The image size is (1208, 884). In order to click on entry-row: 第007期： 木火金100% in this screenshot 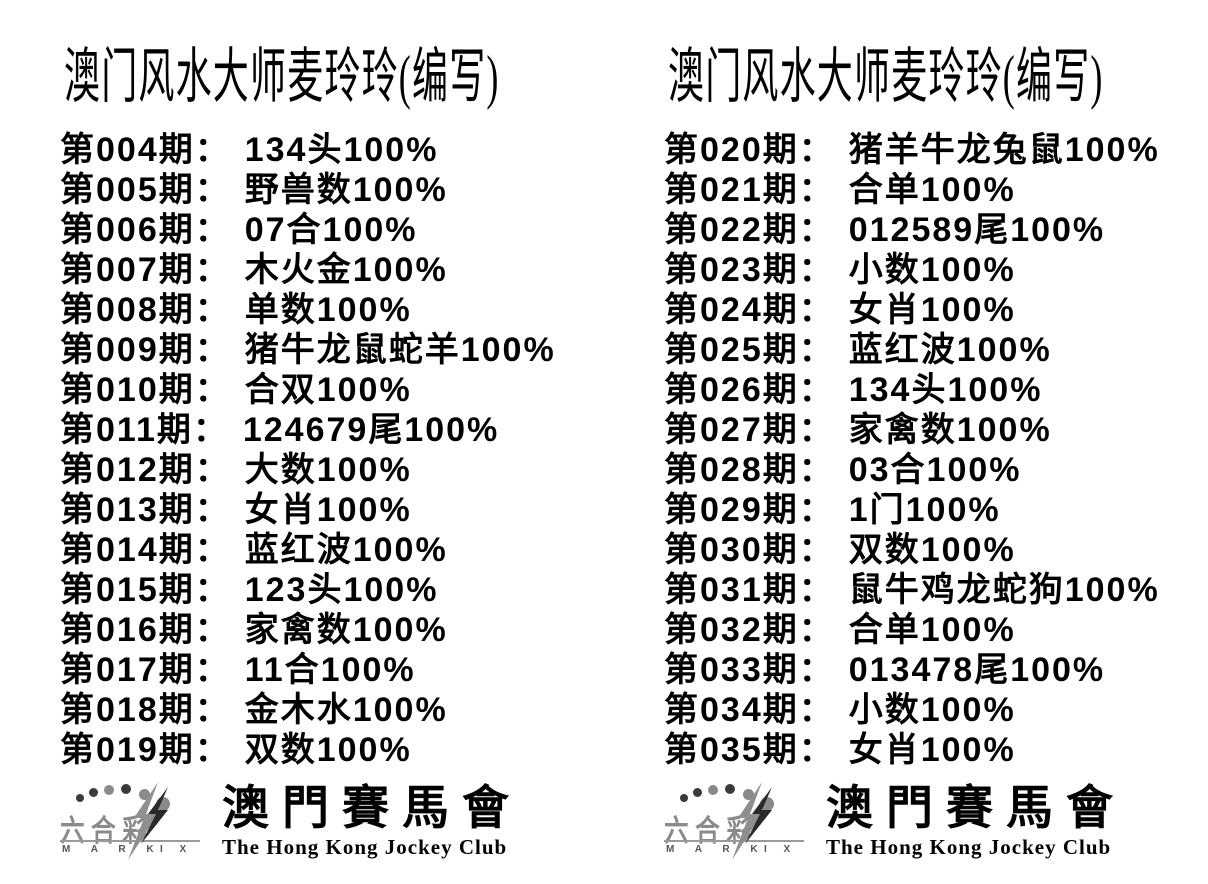, I will do `click(350, 270)`.